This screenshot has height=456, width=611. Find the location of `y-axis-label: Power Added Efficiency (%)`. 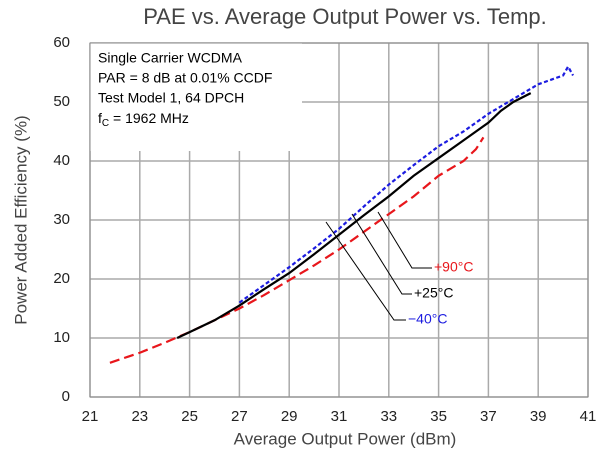

y-axis-label: Power Added Efficiency (%) is located at coordinates (20, 219).